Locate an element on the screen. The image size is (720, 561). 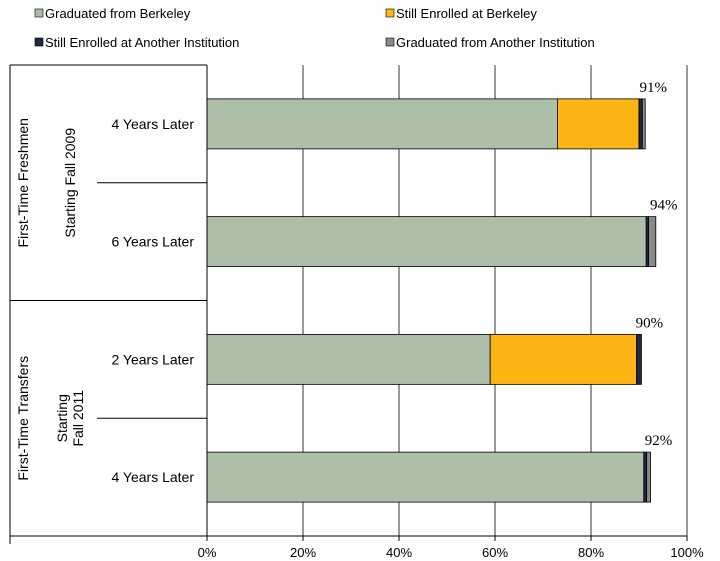
group-sublabel: Starting Fall 2009 is located at coordinates (70, 183).